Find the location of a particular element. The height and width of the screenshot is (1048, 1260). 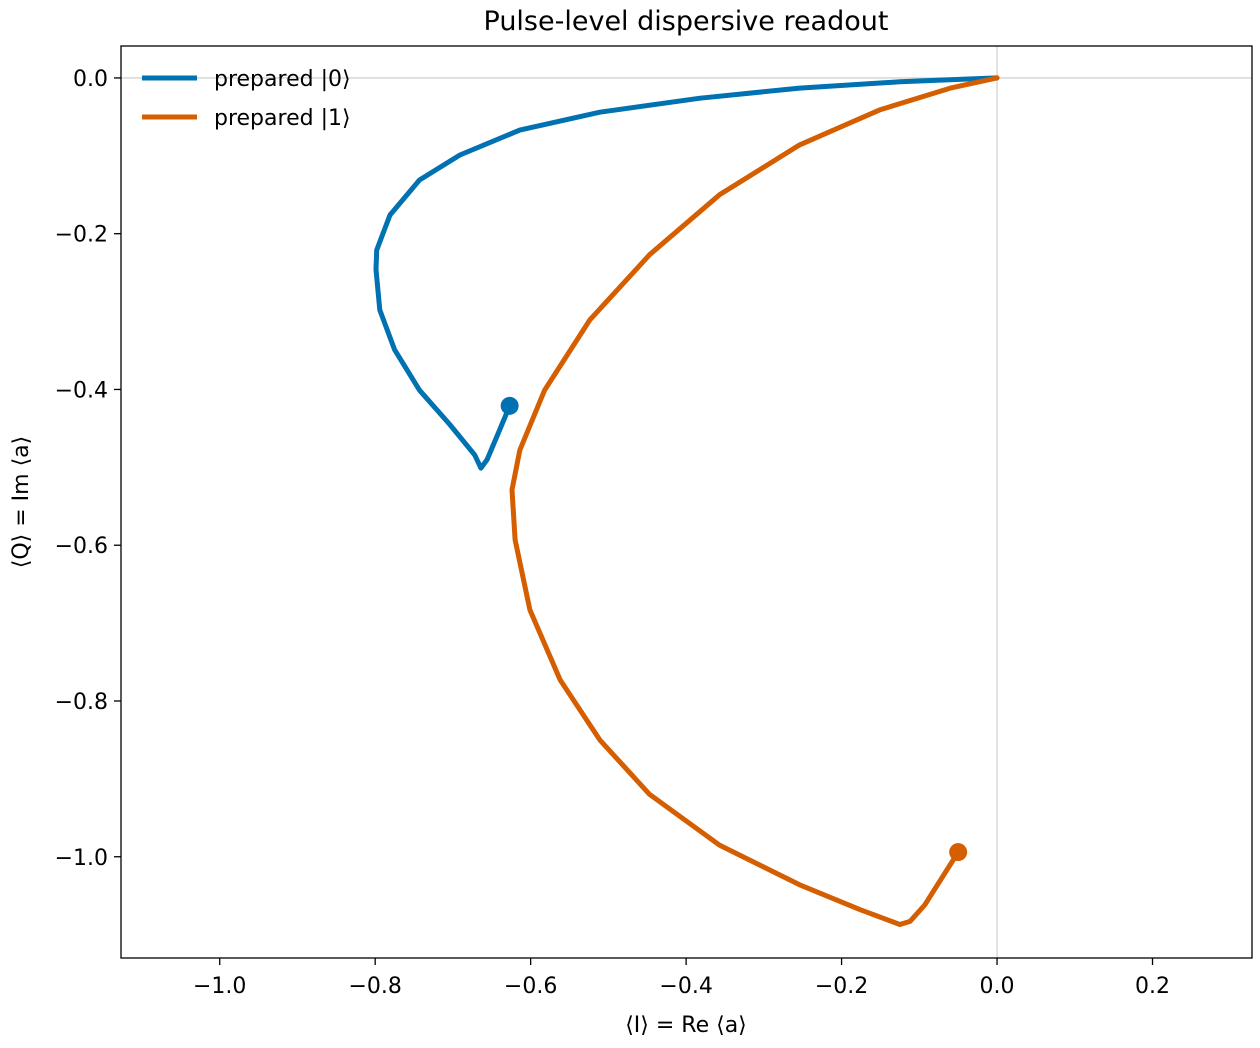

y-axis-label: ⟨Q⟩ = Im ⟨a⟩ is located at coordinates (21, 502).